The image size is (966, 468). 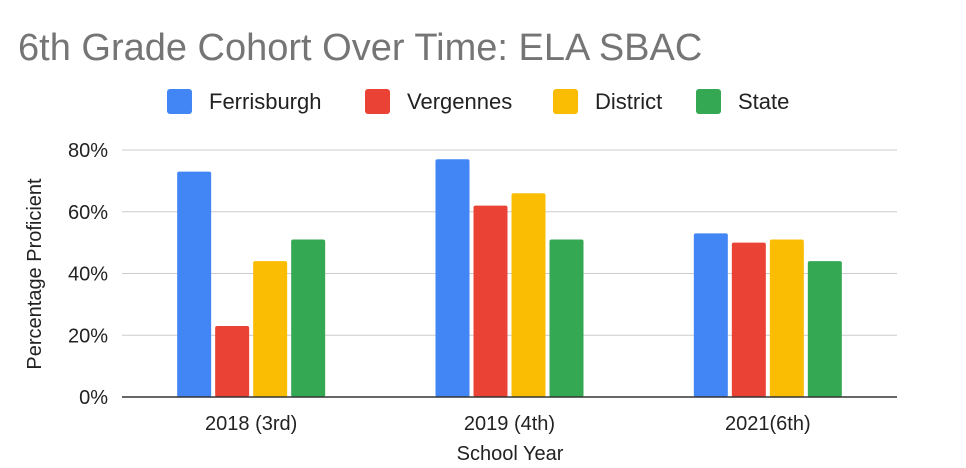 I want to click on legend-item: District, so click(x=607, y=101).